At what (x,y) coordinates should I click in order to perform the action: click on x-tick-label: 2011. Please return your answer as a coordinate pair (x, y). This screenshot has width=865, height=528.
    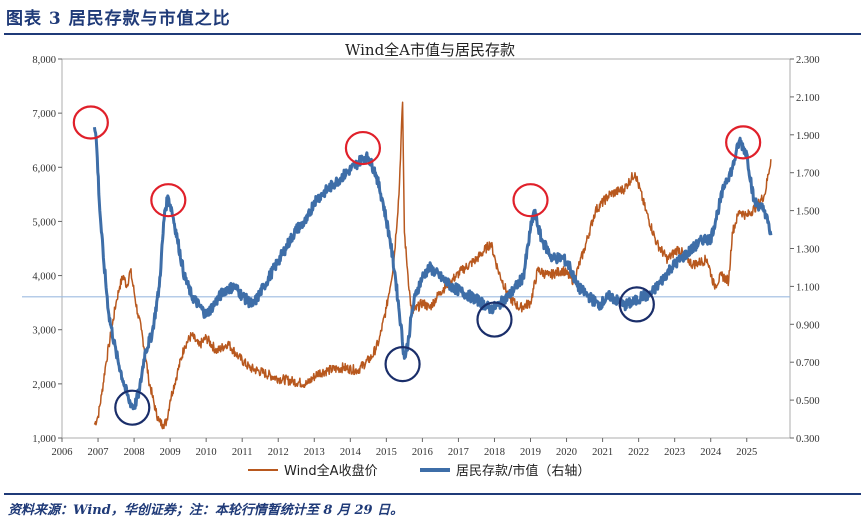
    Looking at the image, I should click on (242, 452).